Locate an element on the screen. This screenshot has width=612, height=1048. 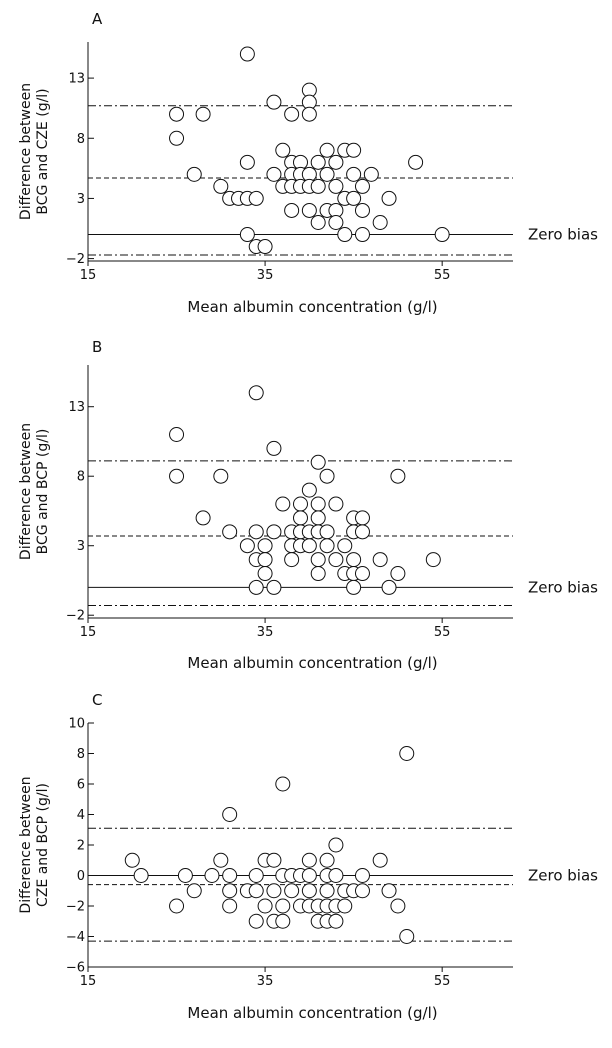
y-tick-label: 8 is located at coordinates (81, 754).